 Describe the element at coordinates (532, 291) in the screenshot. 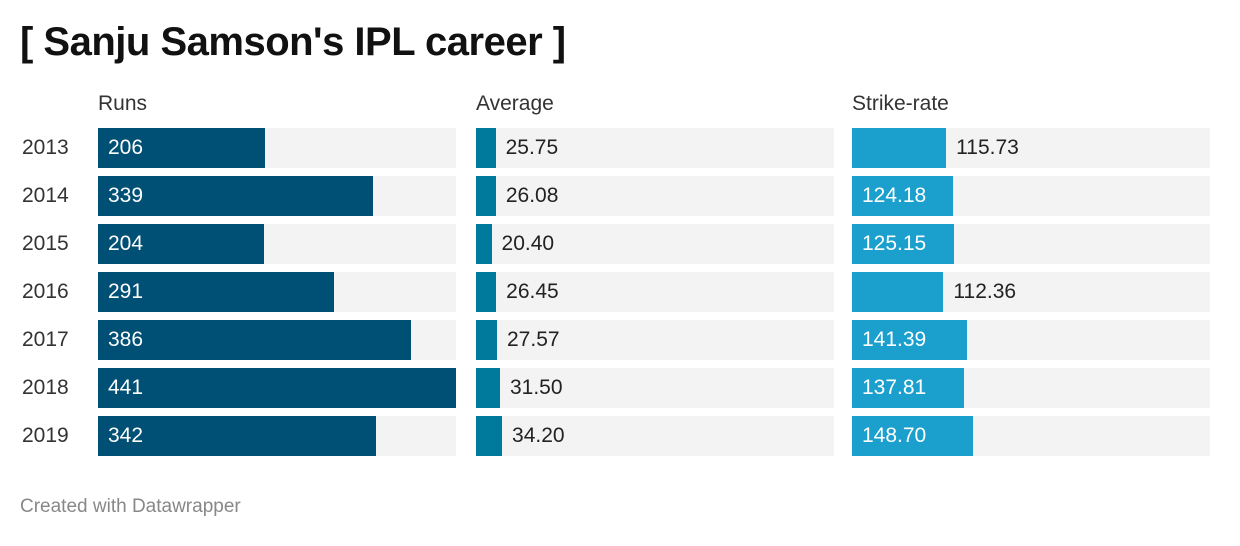

I see `value-label: 26.45` at that location.